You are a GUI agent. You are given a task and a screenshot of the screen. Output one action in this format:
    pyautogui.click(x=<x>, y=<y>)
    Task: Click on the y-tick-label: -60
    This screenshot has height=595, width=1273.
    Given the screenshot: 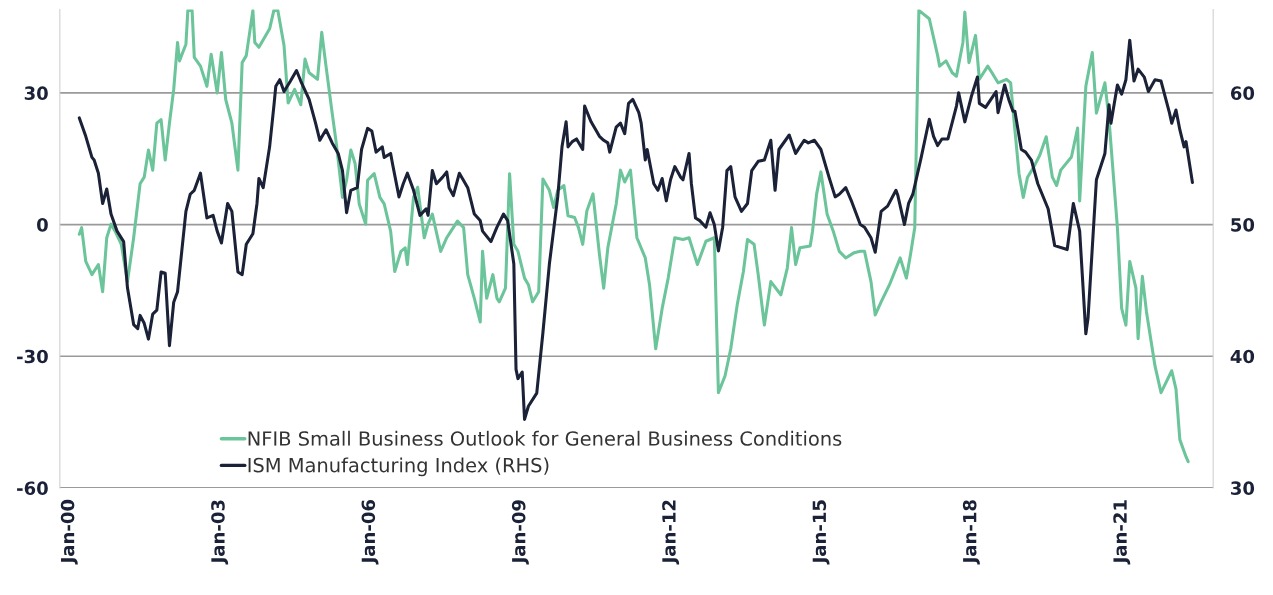 What is the action you would take?
    pyautogui.click(x=32, y=488)
    